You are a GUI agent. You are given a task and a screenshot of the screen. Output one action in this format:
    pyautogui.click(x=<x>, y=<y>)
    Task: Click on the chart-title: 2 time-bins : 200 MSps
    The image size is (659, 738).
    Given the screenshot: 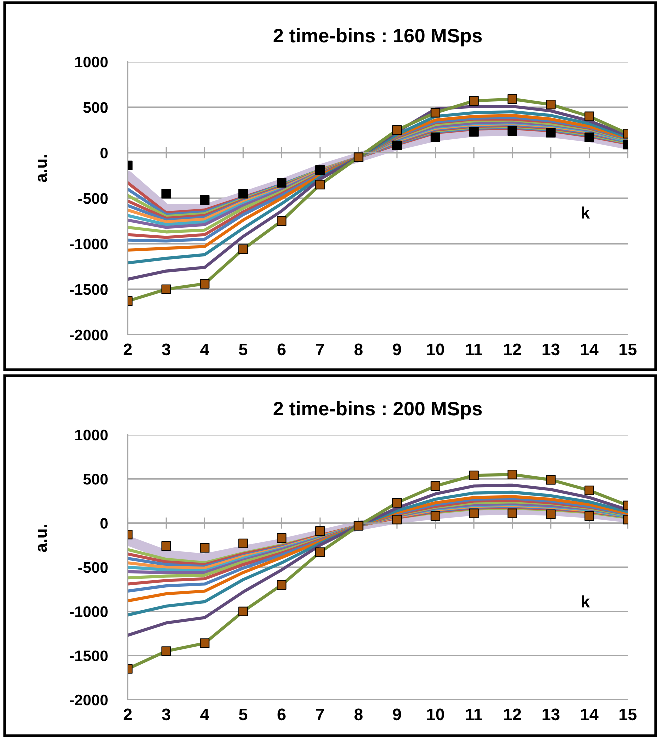 What is the action you would take?
    pyautogui.click(x=378, y=410)
    